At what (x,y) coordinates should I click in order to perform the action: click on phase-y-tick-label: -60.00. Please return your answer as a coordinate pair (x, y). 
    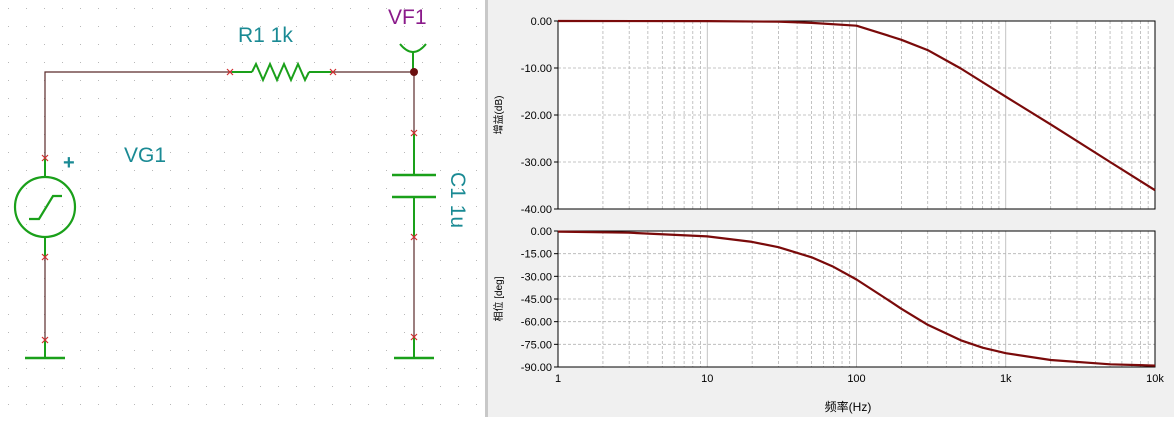
    Looking at the image, I should click on (536, 323).